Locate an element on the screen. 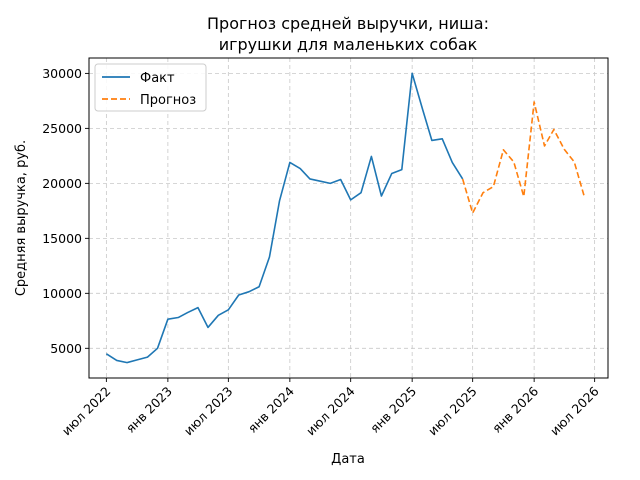  x-tick-label: янв 2023 is located at coordinates (149, 410).